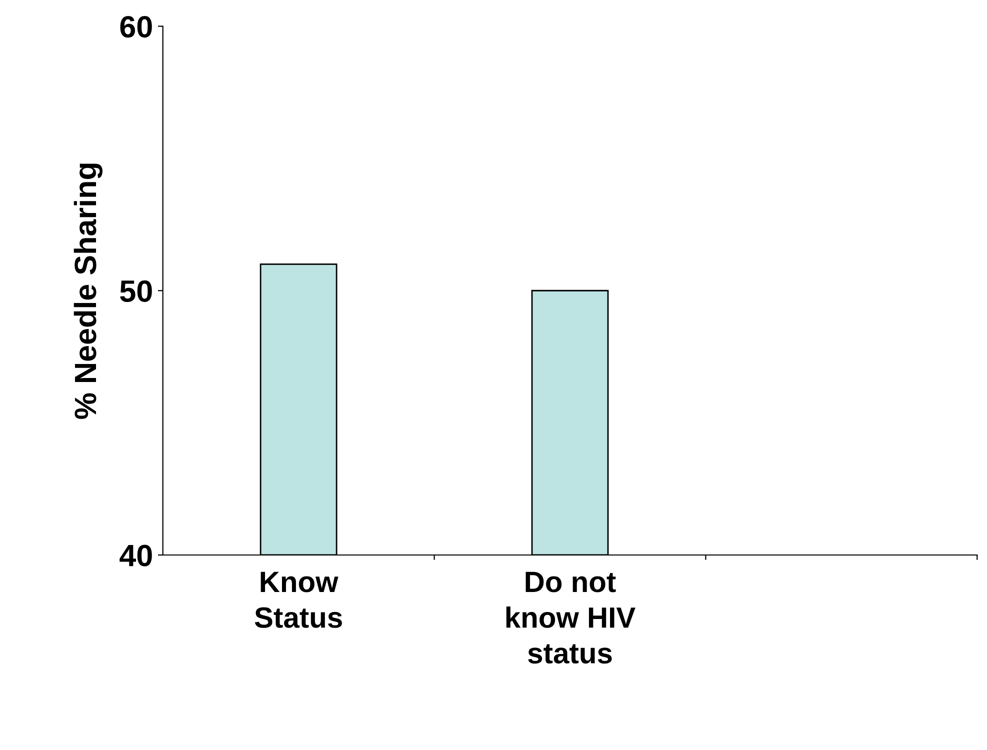 This screenshot has height=750, width=987. What do you see at coordinates (136, 27) in the screenshot?
I see `y-tick-label: 60` at bounding box center [136, 27].